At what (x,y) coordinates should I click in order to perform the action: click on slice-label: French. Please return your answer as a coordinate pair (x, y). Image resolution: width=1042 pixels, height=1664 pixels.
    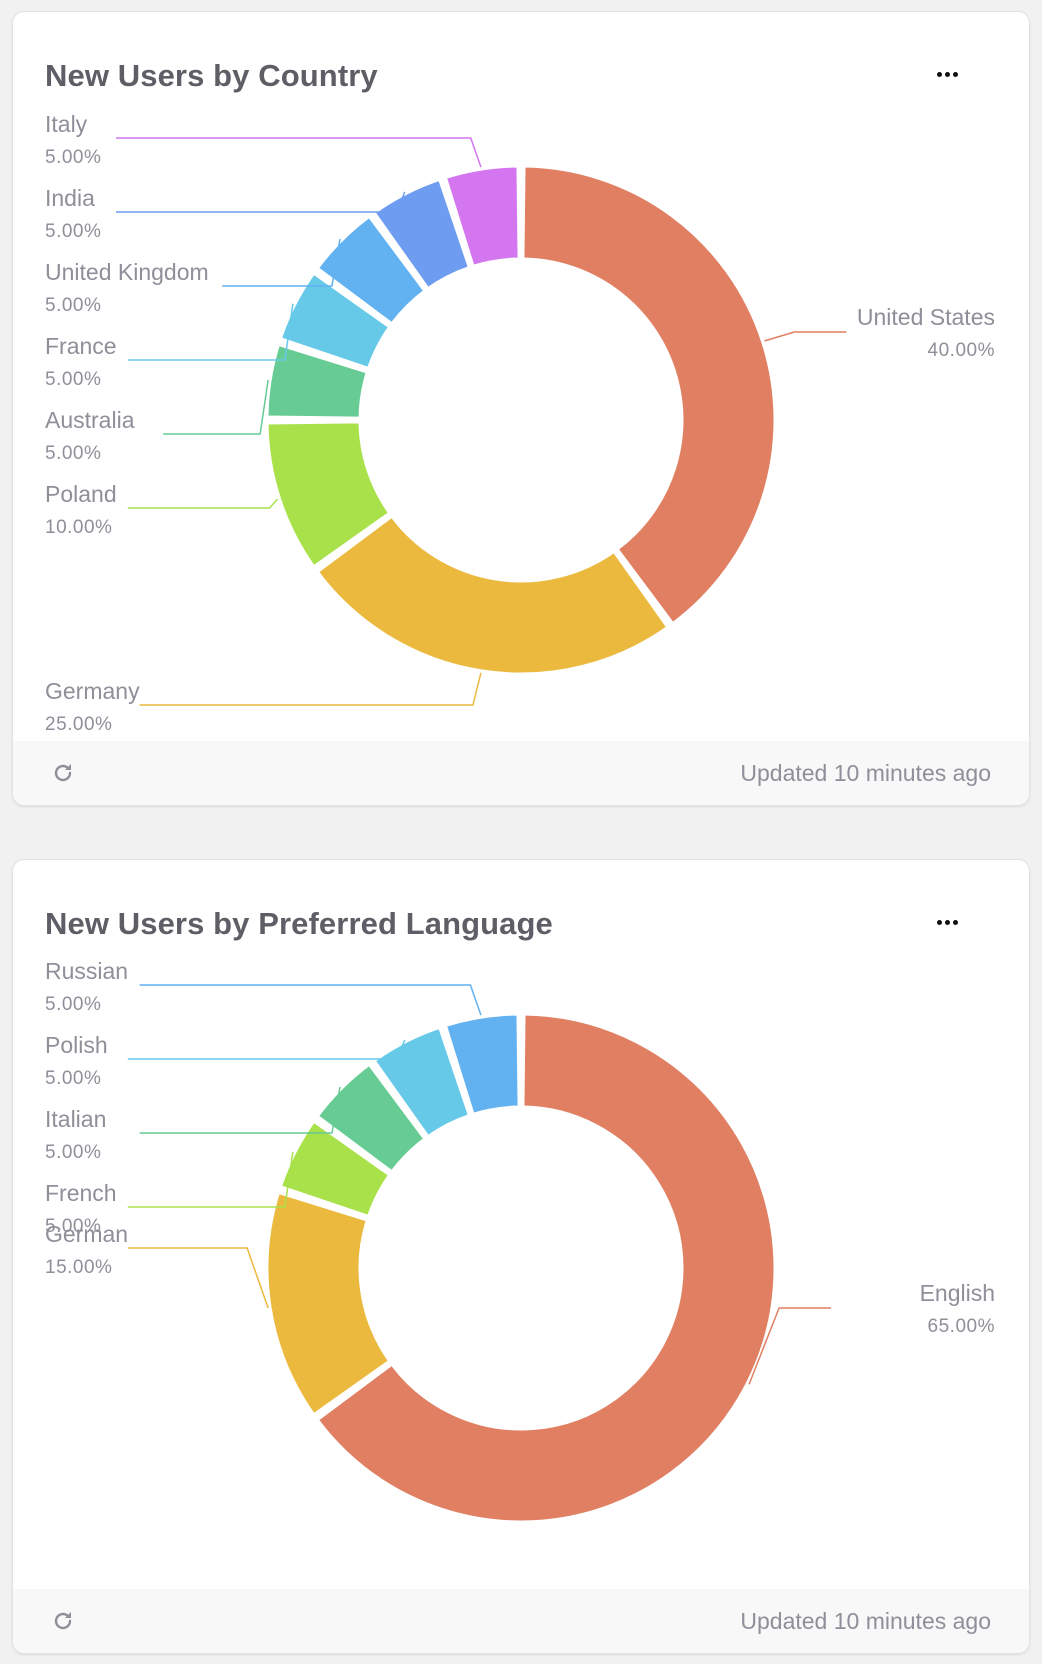
    Looking at the image, I should click on (81, 1193).